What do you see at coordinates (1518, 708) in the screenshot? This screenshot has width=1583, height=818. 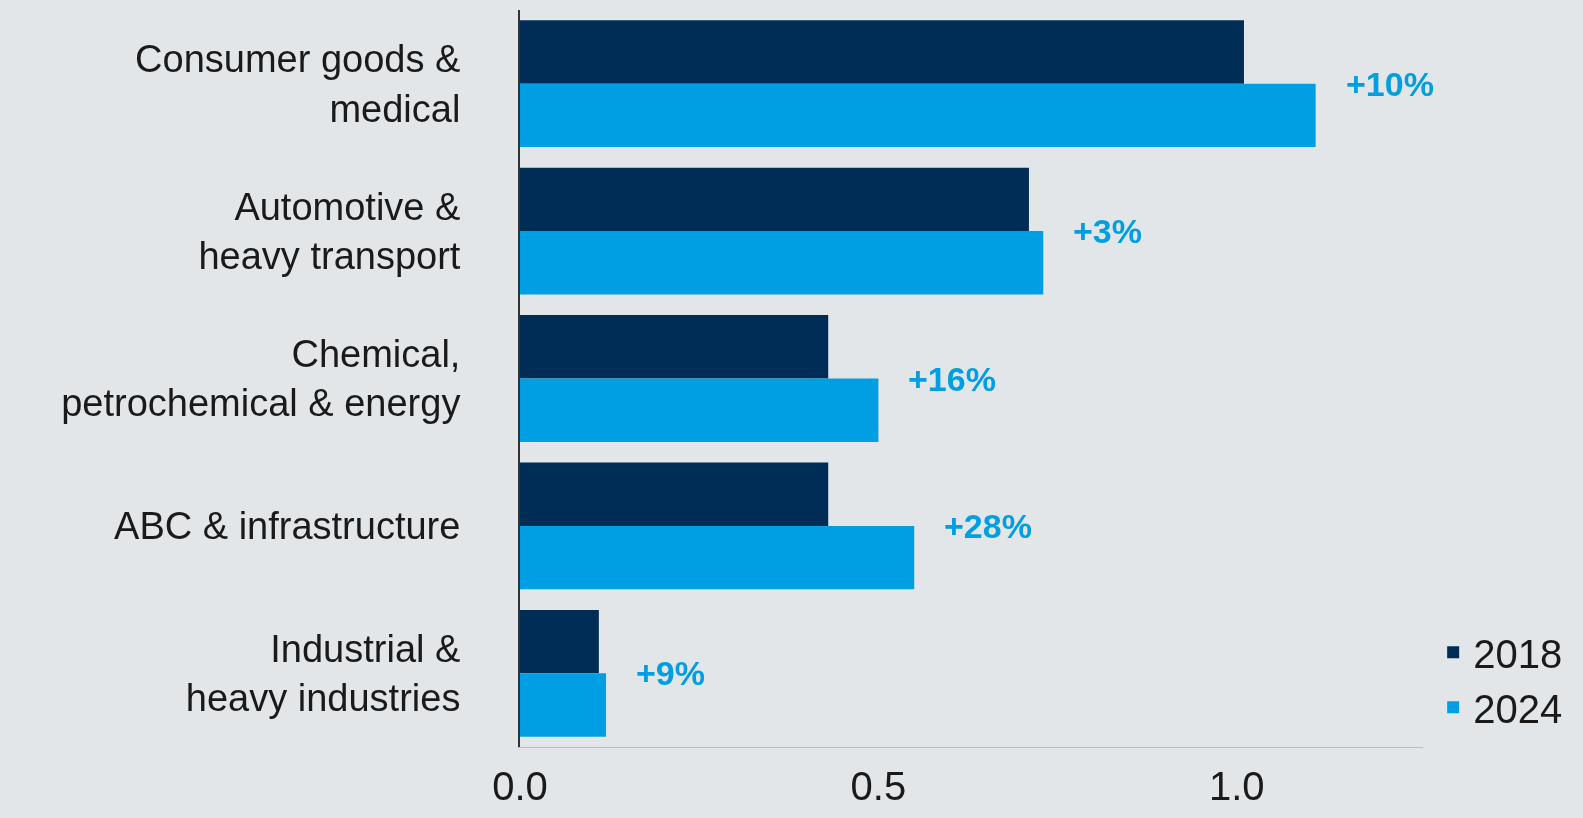 I see `legend-label: 2024` at bounding box center [1518, 708].